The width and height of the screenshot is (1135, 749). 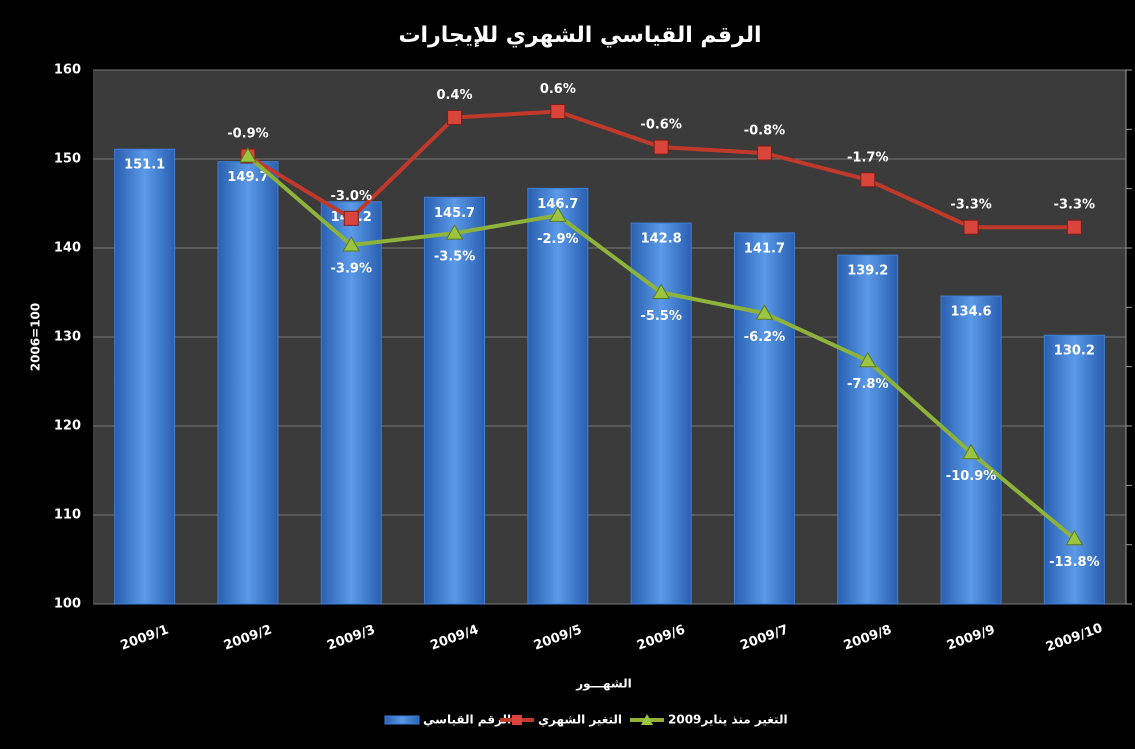 What do you see at coordinates (67, 70) in the screenshot?
I see `y-tick-label: 160` at bounding box center [67, 70].